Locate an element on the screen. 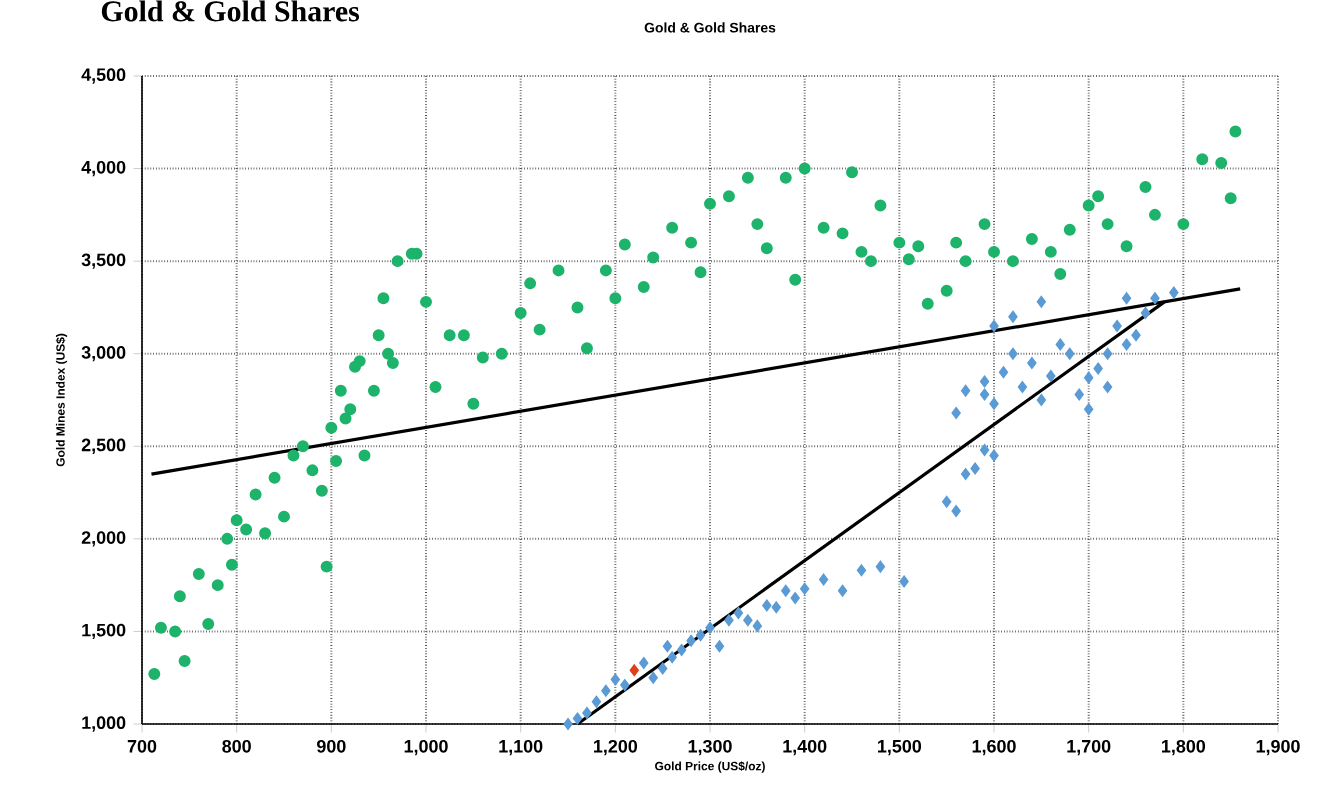 The height and width of the screenshot is (802, 1334). y-tick-label: 2,500 is located at coordinates (103, 446).